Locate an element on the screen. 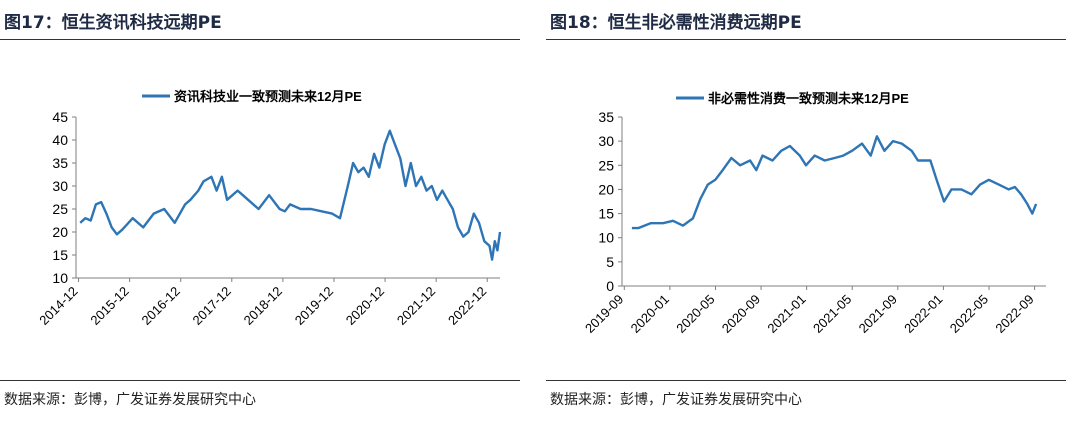 The image size is (1080, 423). y-tick-label: 5 is located at coordinates (610, 262).